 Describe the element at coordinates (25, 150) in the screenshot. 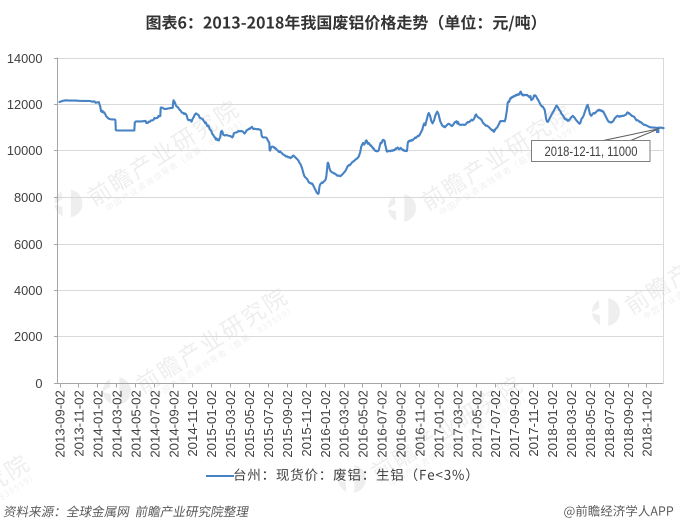

I see `svg-text: 10000` at that location.